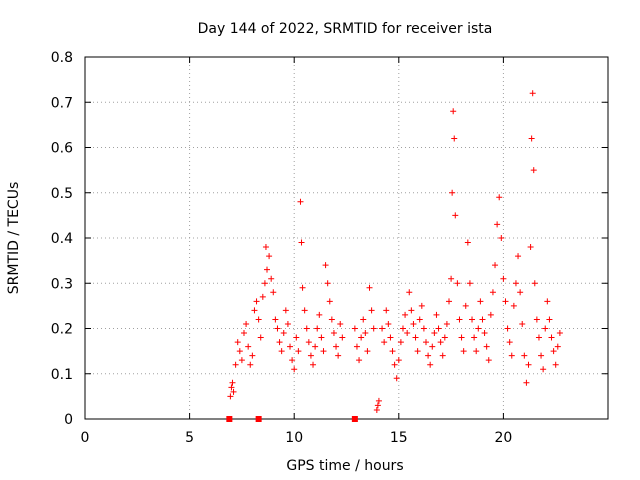 The width and height of the screenshot is (640, 480). I want to click on x-tick-label: 10, so click(294, 438).